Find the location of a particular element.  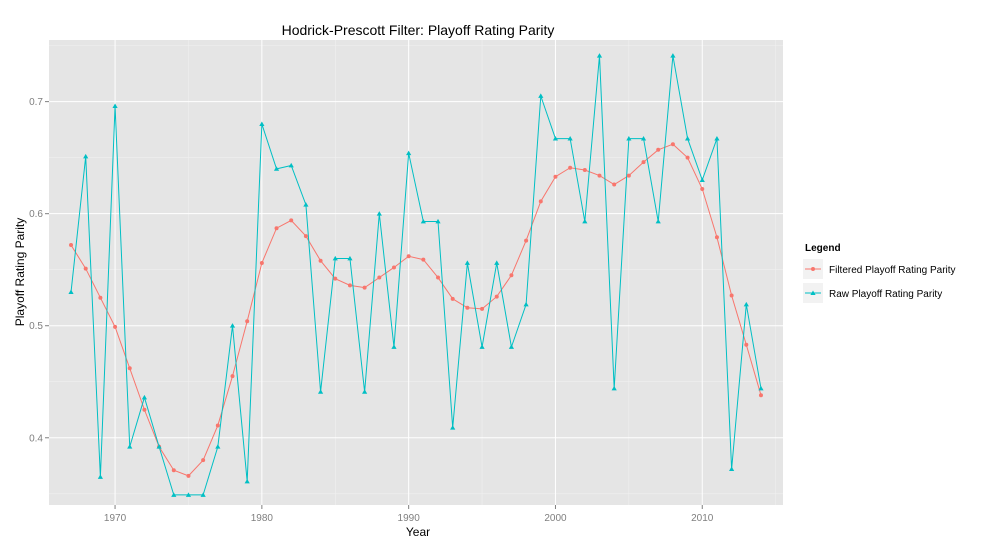

x-tick-label: 2010 is located at coordinates (702, 518).